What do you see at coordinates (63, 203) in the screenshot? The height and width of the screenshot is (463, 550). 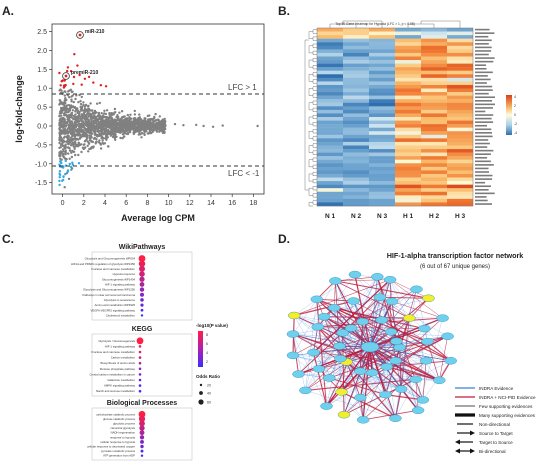 I see `x-tick-label: 0` at bounding box center [63, 203].